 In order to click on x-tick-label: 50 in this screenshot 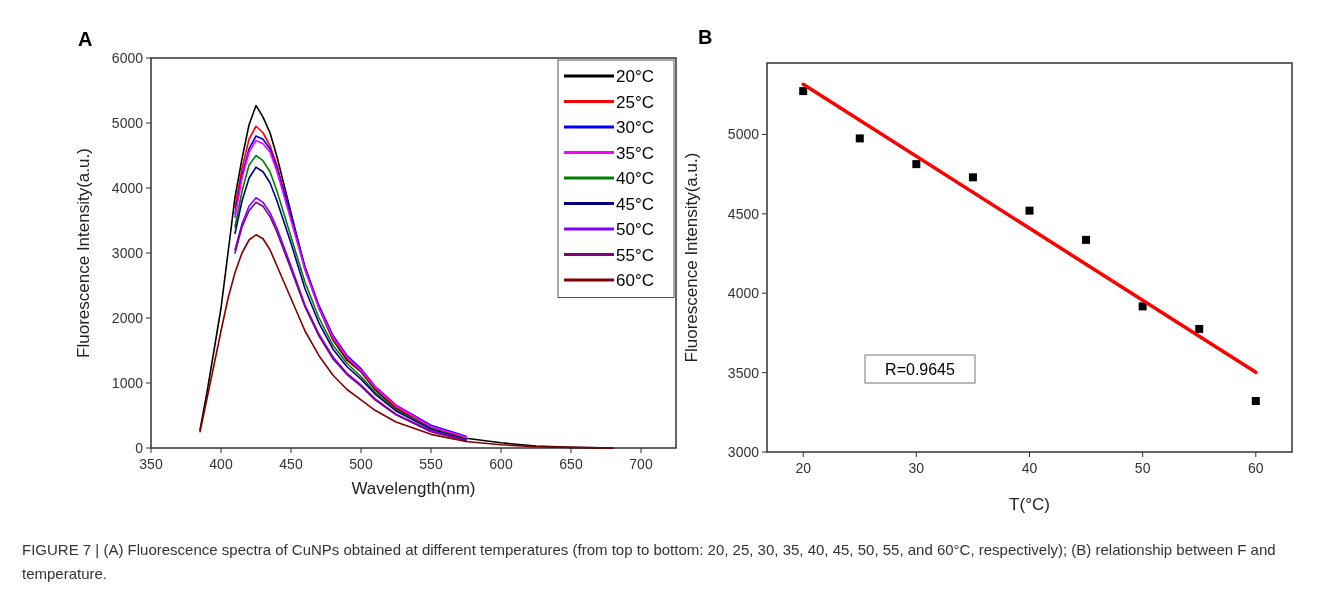, I will do `click(1142, 468)`.